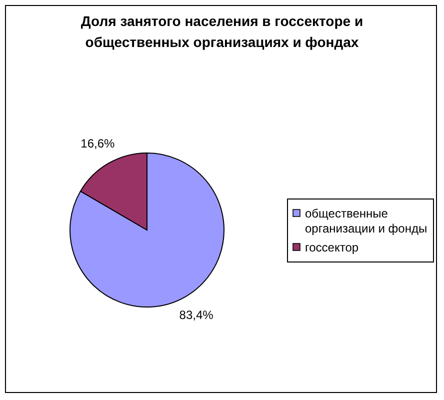  What do you see at coordinates (332, 247) in the screenshot?
I see `legend-label: госсектор` at bounding box center [332, 247].